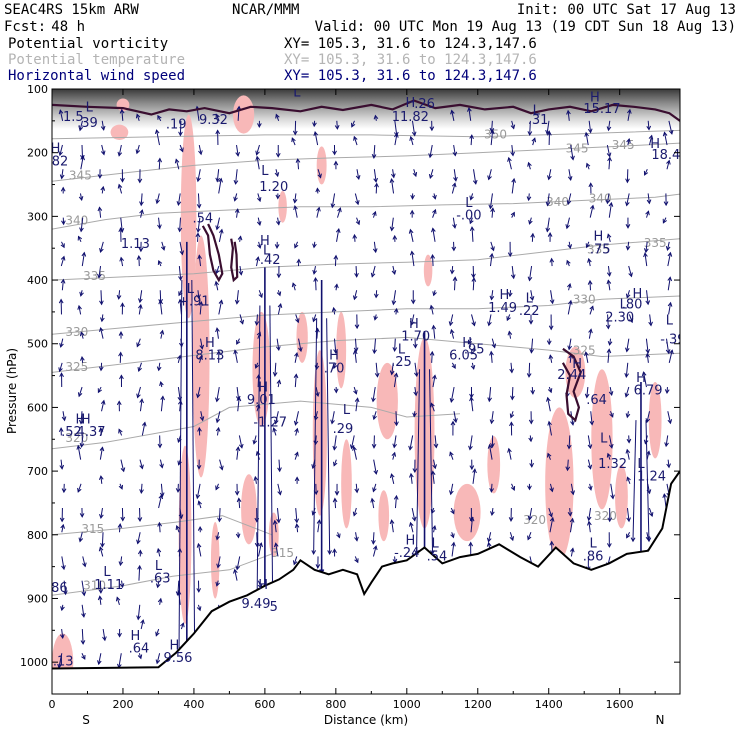 The image size is (740, 740). I want to click on theta-contour-label: 330, so click(76, 332).